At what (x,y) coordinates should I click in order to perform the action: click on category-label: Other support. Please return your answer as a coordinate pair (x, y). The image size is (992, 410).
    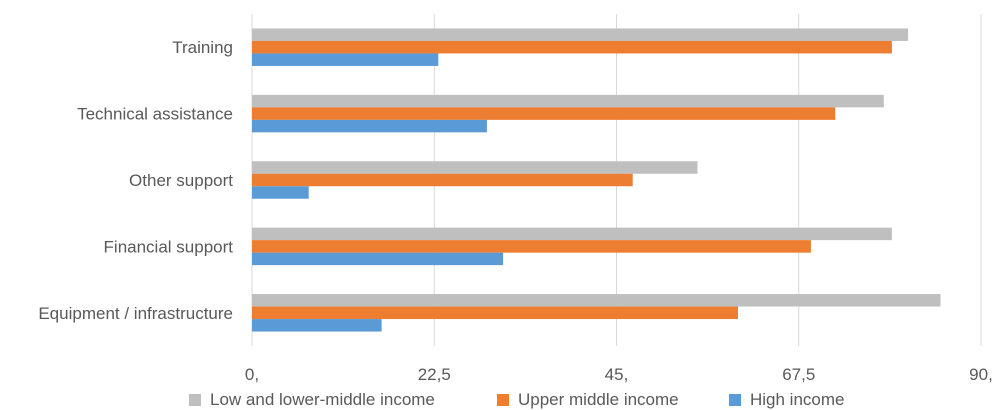
    Looking at the image, I should click on (181, 180).